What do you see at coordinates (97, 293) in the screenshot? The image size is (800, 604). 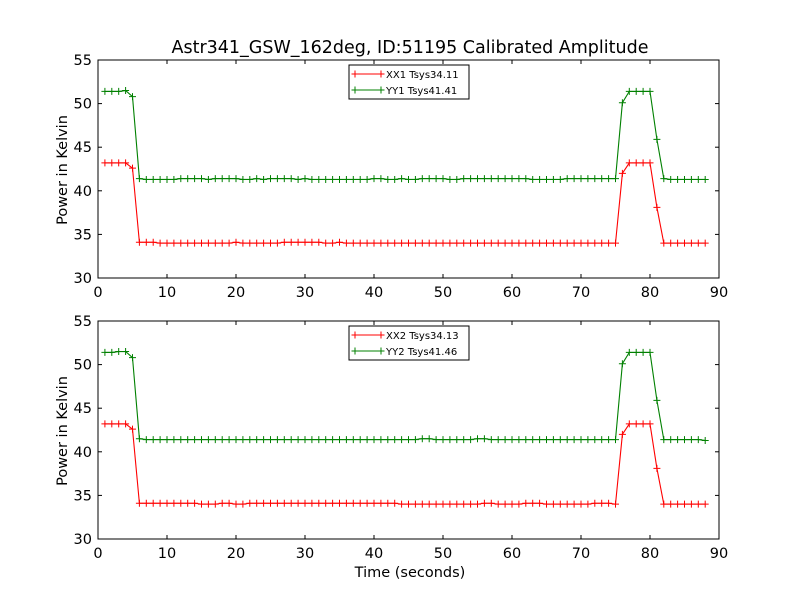 I see `top-x-tick-label: 0` at bounding box center [97, 293].